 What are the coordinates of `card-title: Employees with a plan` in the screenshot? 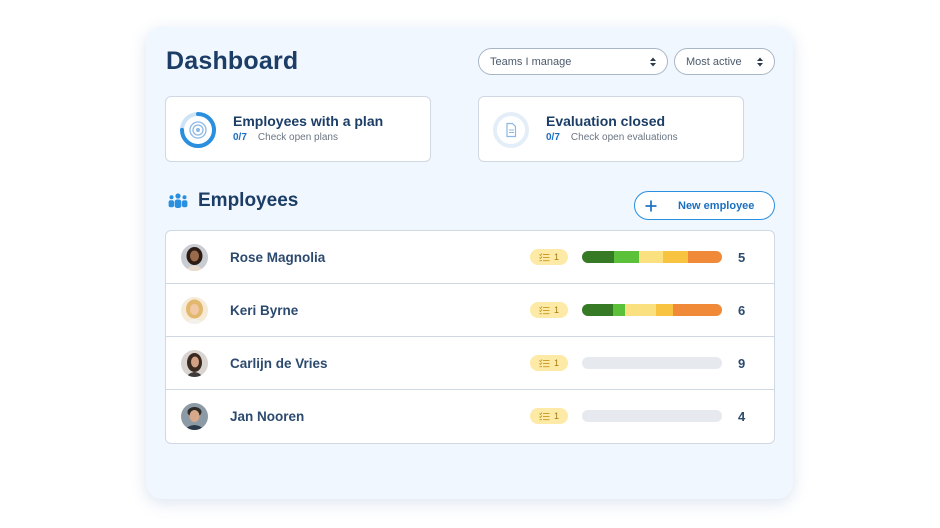 It's located at (308, 121).